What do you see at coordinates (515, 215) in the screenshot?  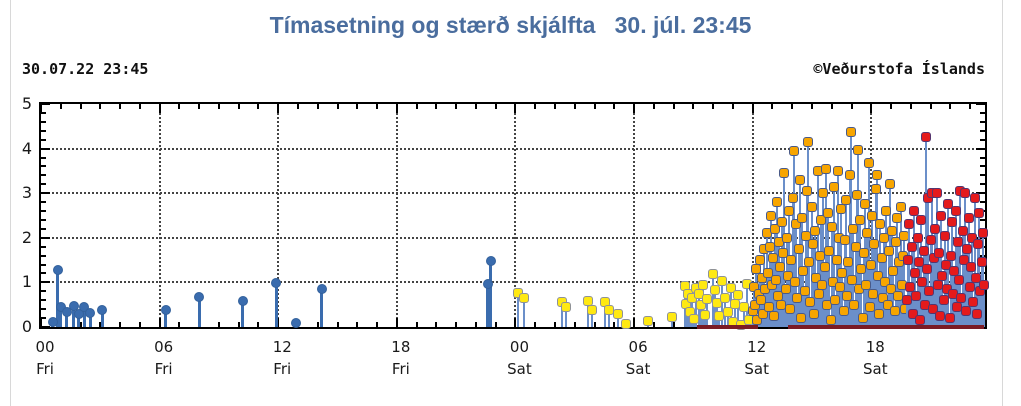 I see `x-gridline` at bounding box center [515, 215].